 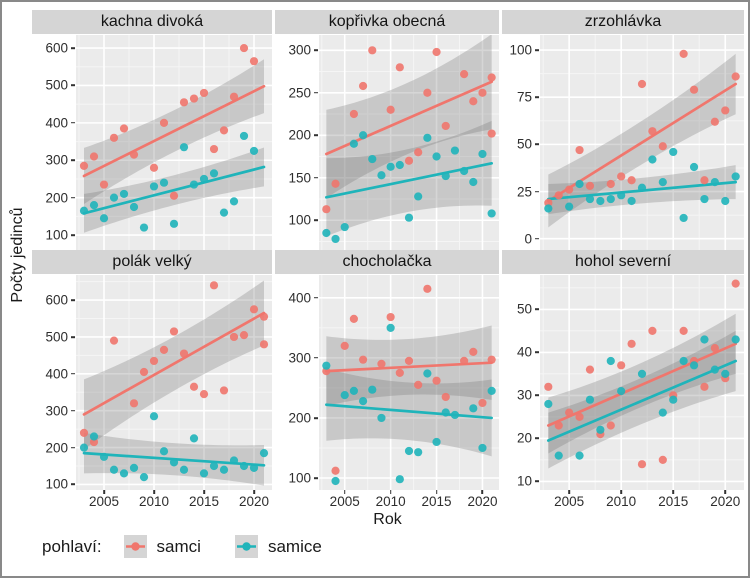 What do you see at coordinates (623, 262) in the screenshot?
I see `facet-strip: hohol severní` at bounding box center [623, 262].